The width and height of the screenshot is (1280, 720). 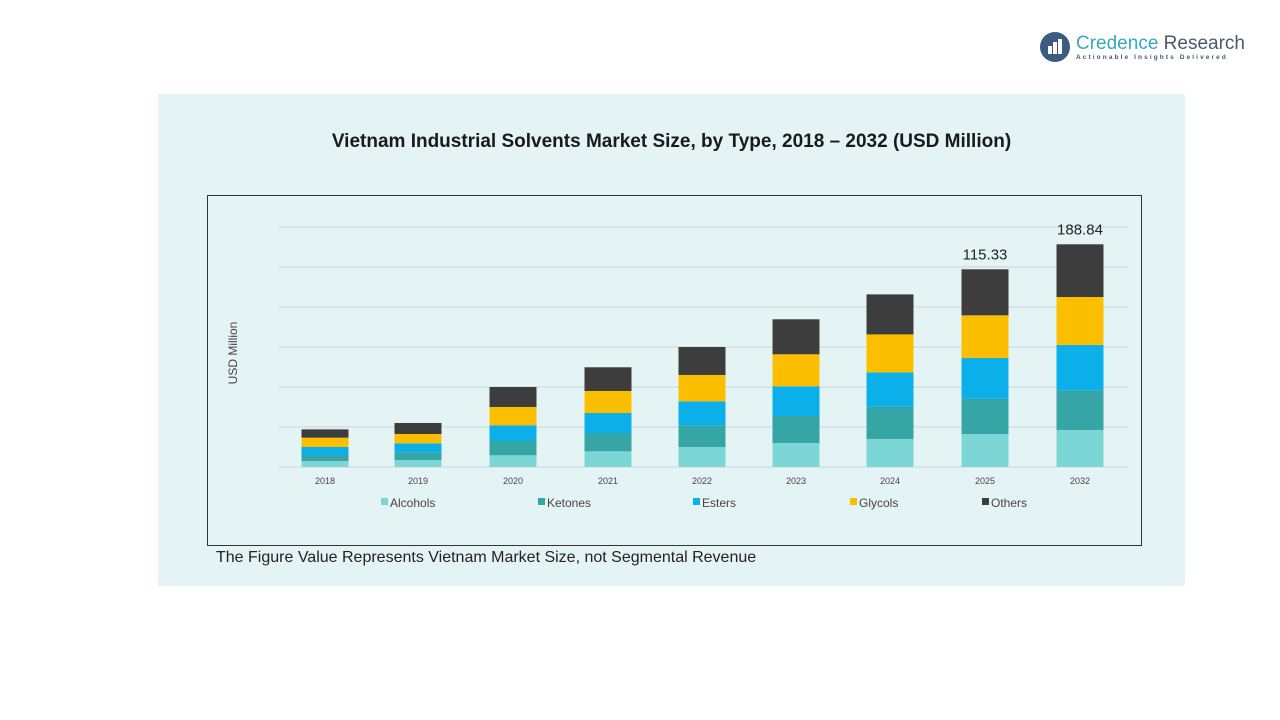 What do you see at coordinates (608, 481) in the screenshot?
I see `x-tick-label: 2021` at bounding box center [608, 481].